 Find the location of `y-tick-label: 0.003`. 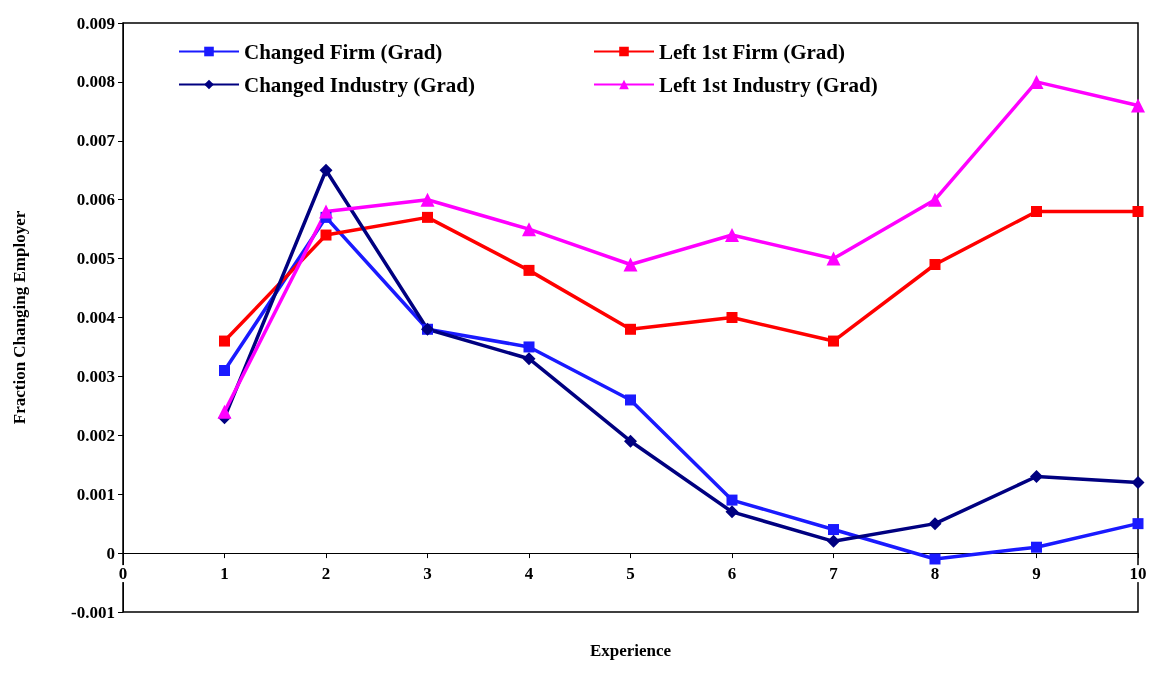

y-tick-label: 0.003 is located at coordinates (95, 376).